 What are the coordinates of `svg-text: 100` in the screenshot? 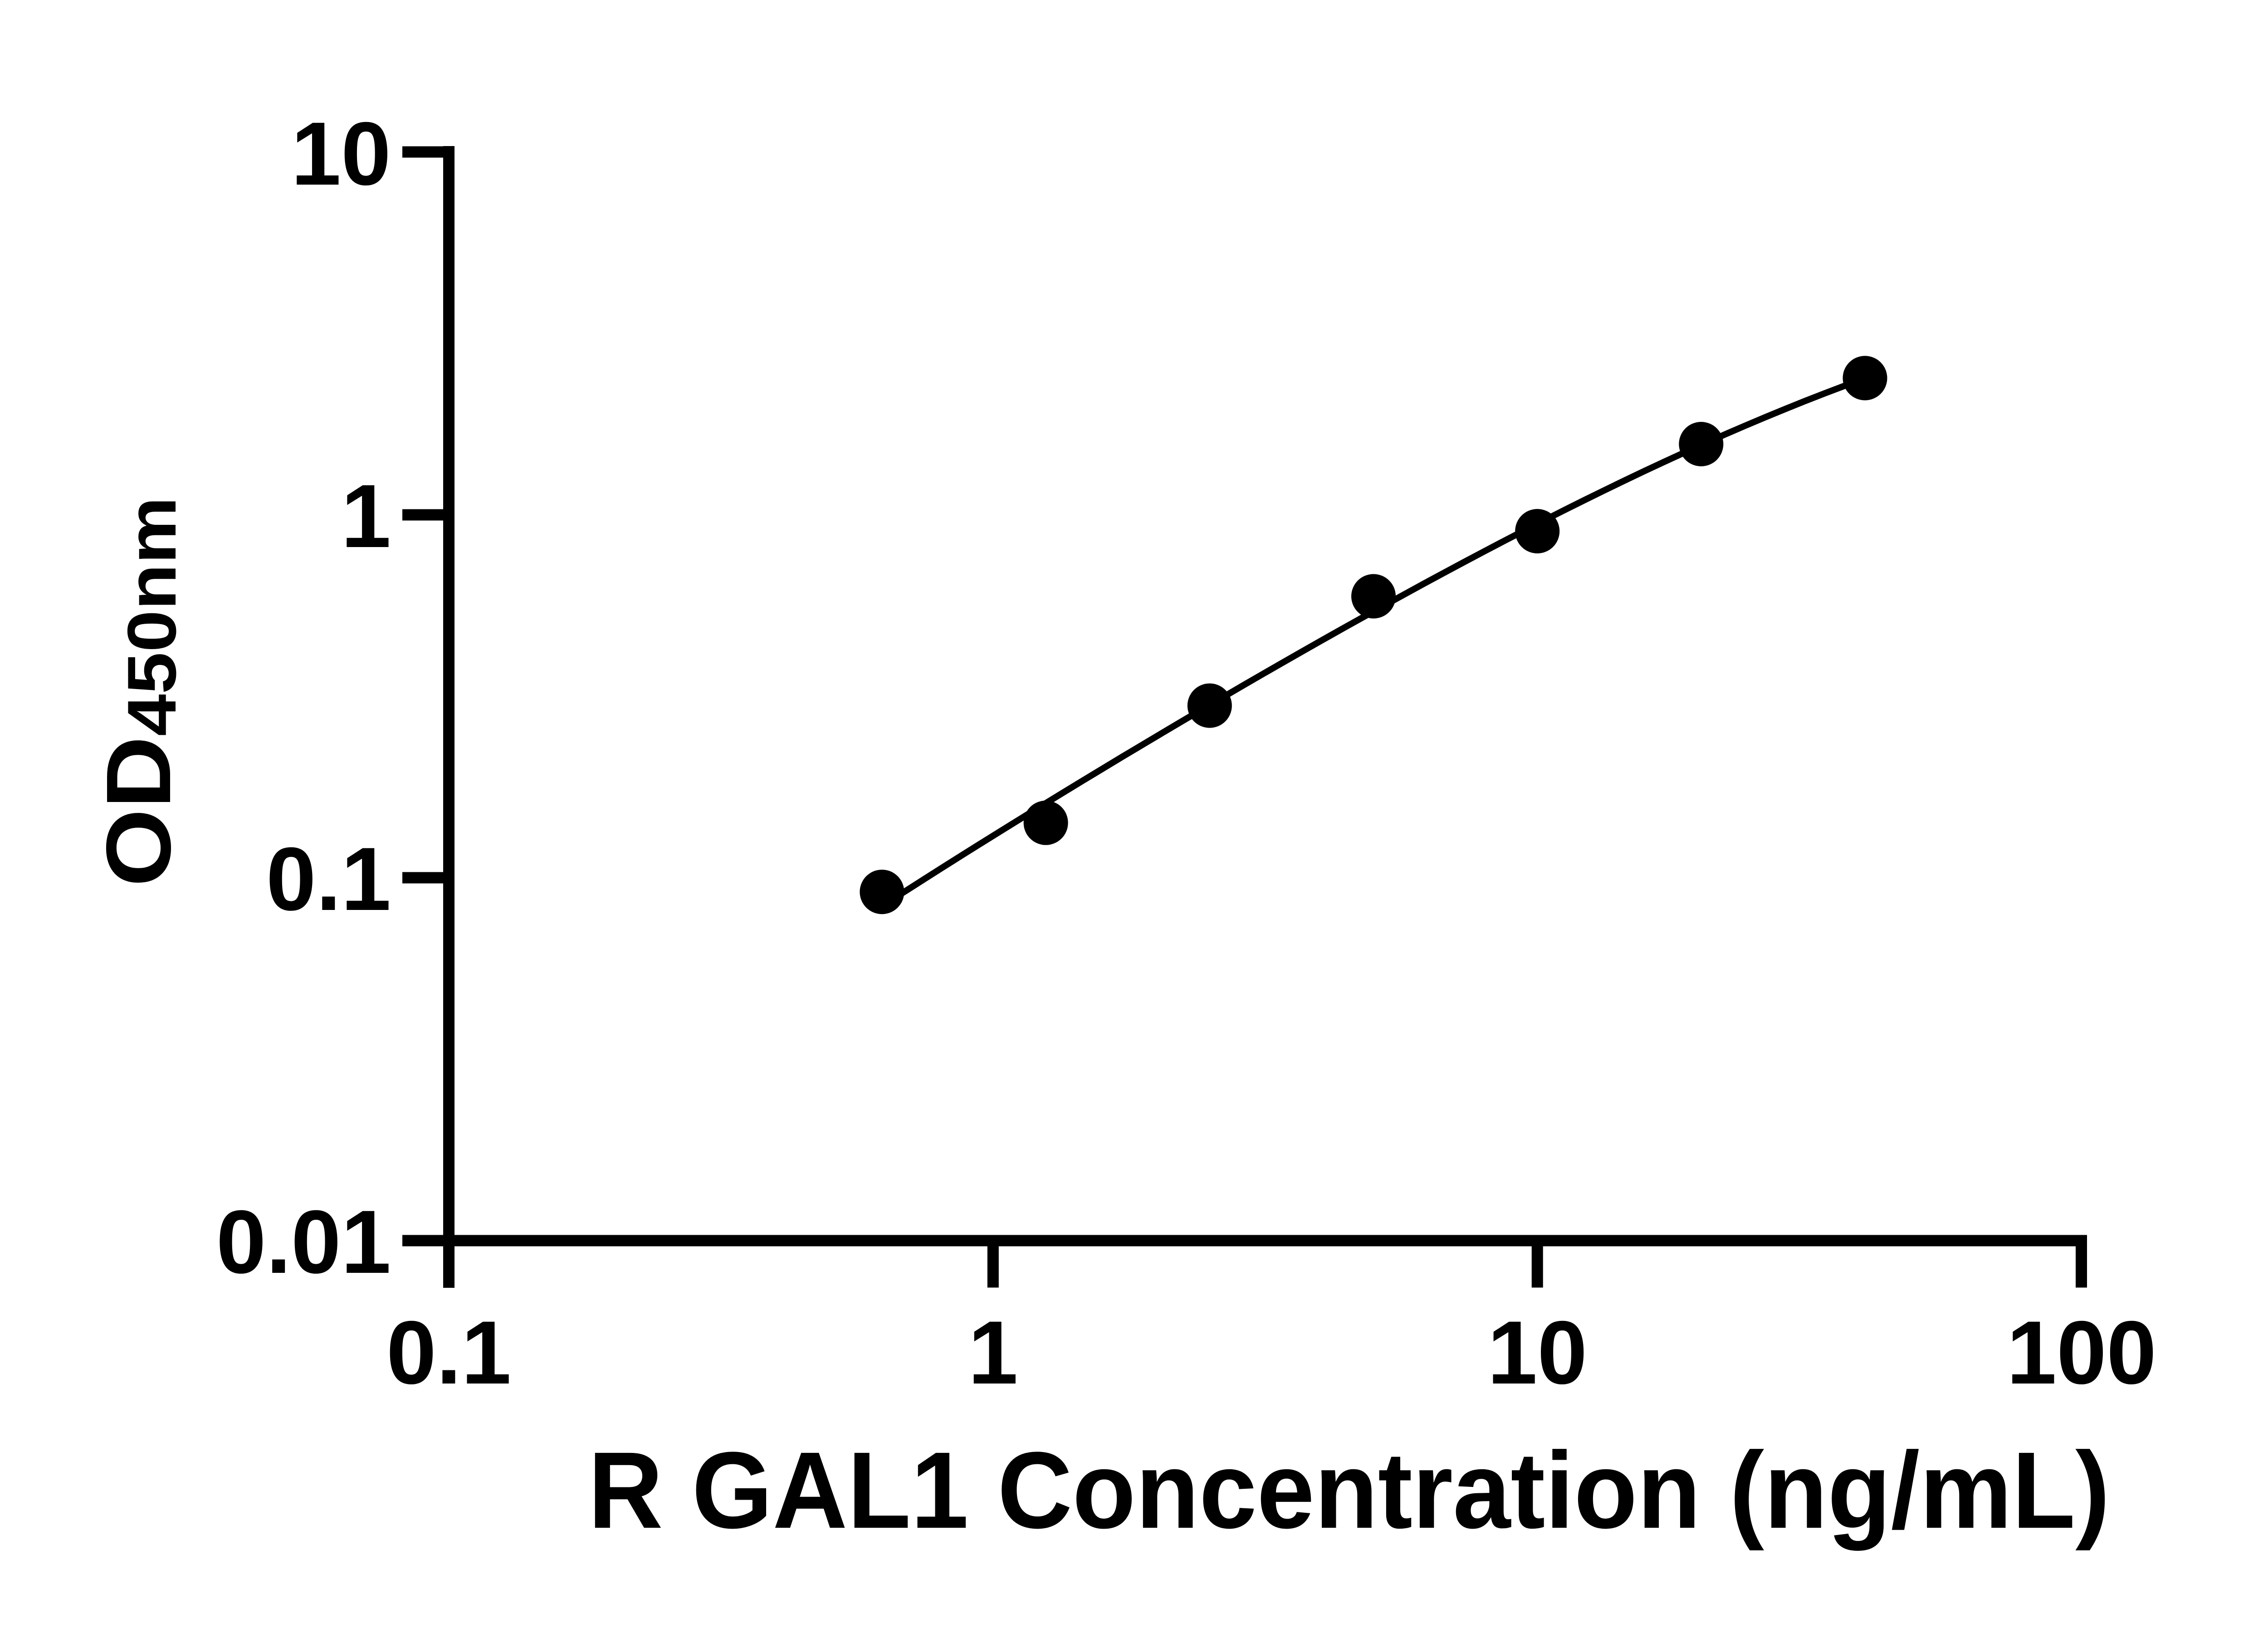 It's located at (2081, 1352).